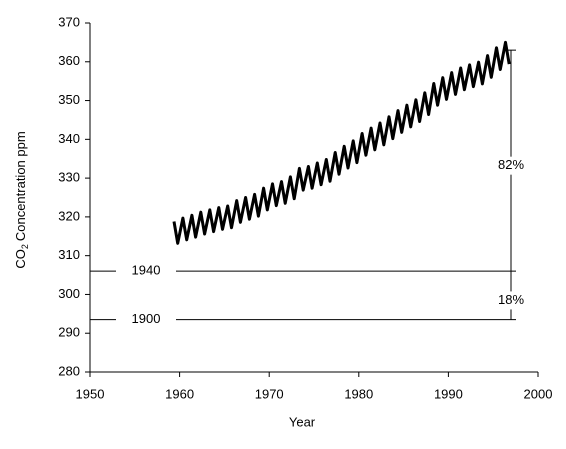  I want to click on y-axis-label: CO2Concentration ppm, so click(21, 199).